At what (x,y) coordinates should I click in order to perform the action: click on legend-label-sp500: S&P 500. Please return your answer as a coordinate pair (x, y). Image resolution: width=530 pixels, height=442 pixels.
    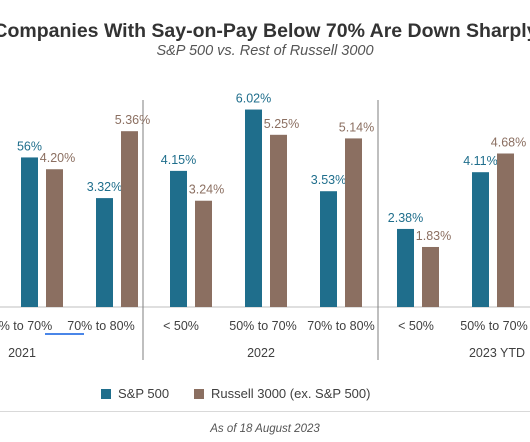
    Looking at the image, I should click on (143, 393).